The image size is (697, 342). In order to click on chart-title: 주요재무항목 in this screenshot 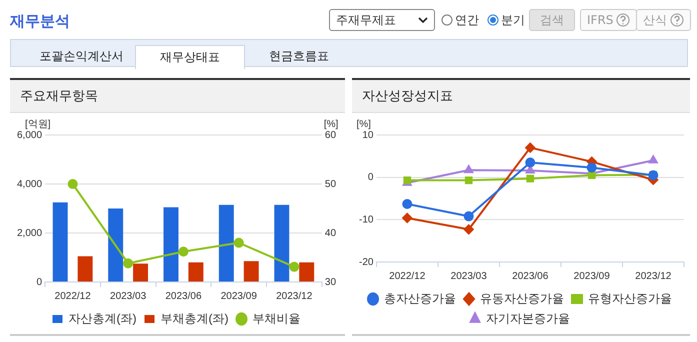, I will do `click(177, 96)`.